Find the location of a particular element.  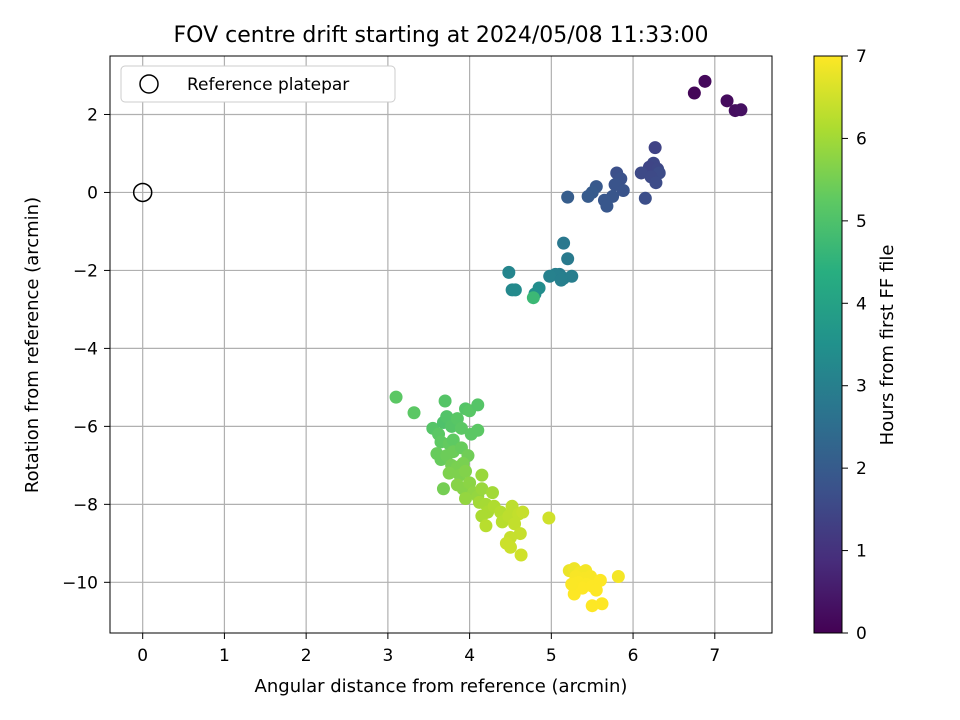

x-tick-label: 7 is located at coordinates (714, 656).